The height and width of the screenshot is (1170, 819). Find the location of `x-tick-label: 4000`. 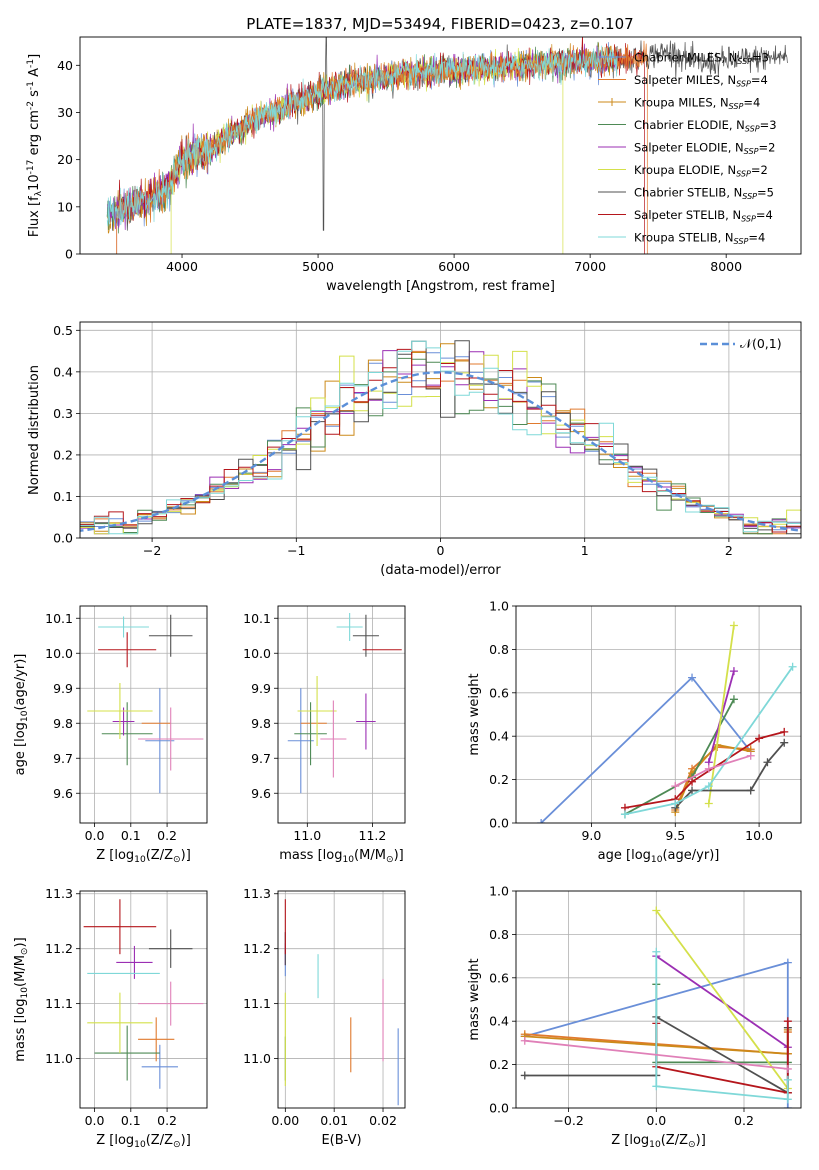

x-tick-label: 4000 is located at coordinates (182, 266).